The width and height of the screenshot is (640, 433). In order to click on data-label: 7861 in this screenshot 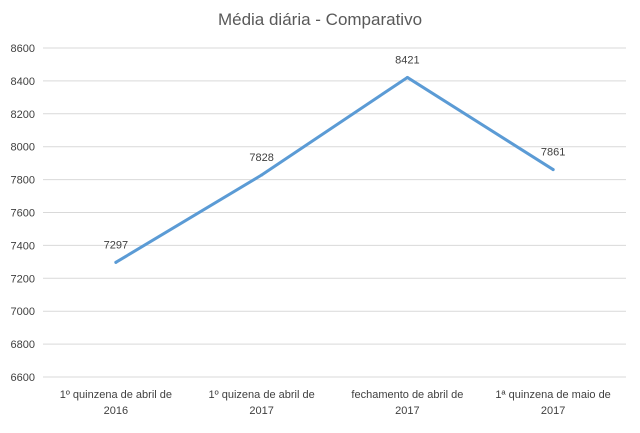, I will do `click(553, 153)`.